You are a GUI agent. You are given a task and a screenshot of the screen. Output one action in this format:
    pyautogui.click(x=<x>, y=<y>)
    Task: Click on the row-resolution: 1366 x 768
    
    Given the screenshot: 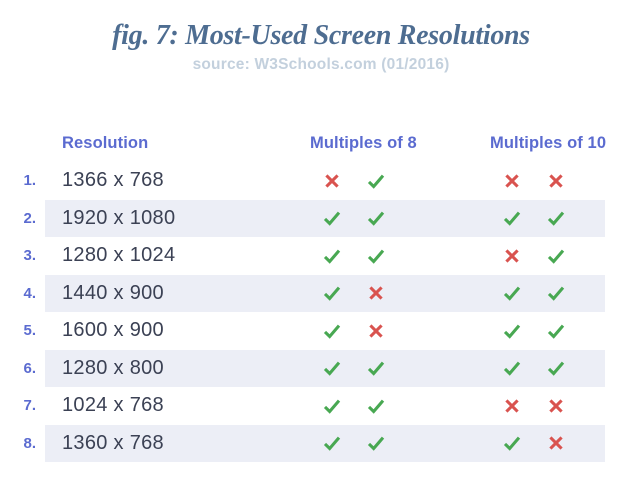 What is the action you would take?
    pyautogui.click(x=113, y=180)
    